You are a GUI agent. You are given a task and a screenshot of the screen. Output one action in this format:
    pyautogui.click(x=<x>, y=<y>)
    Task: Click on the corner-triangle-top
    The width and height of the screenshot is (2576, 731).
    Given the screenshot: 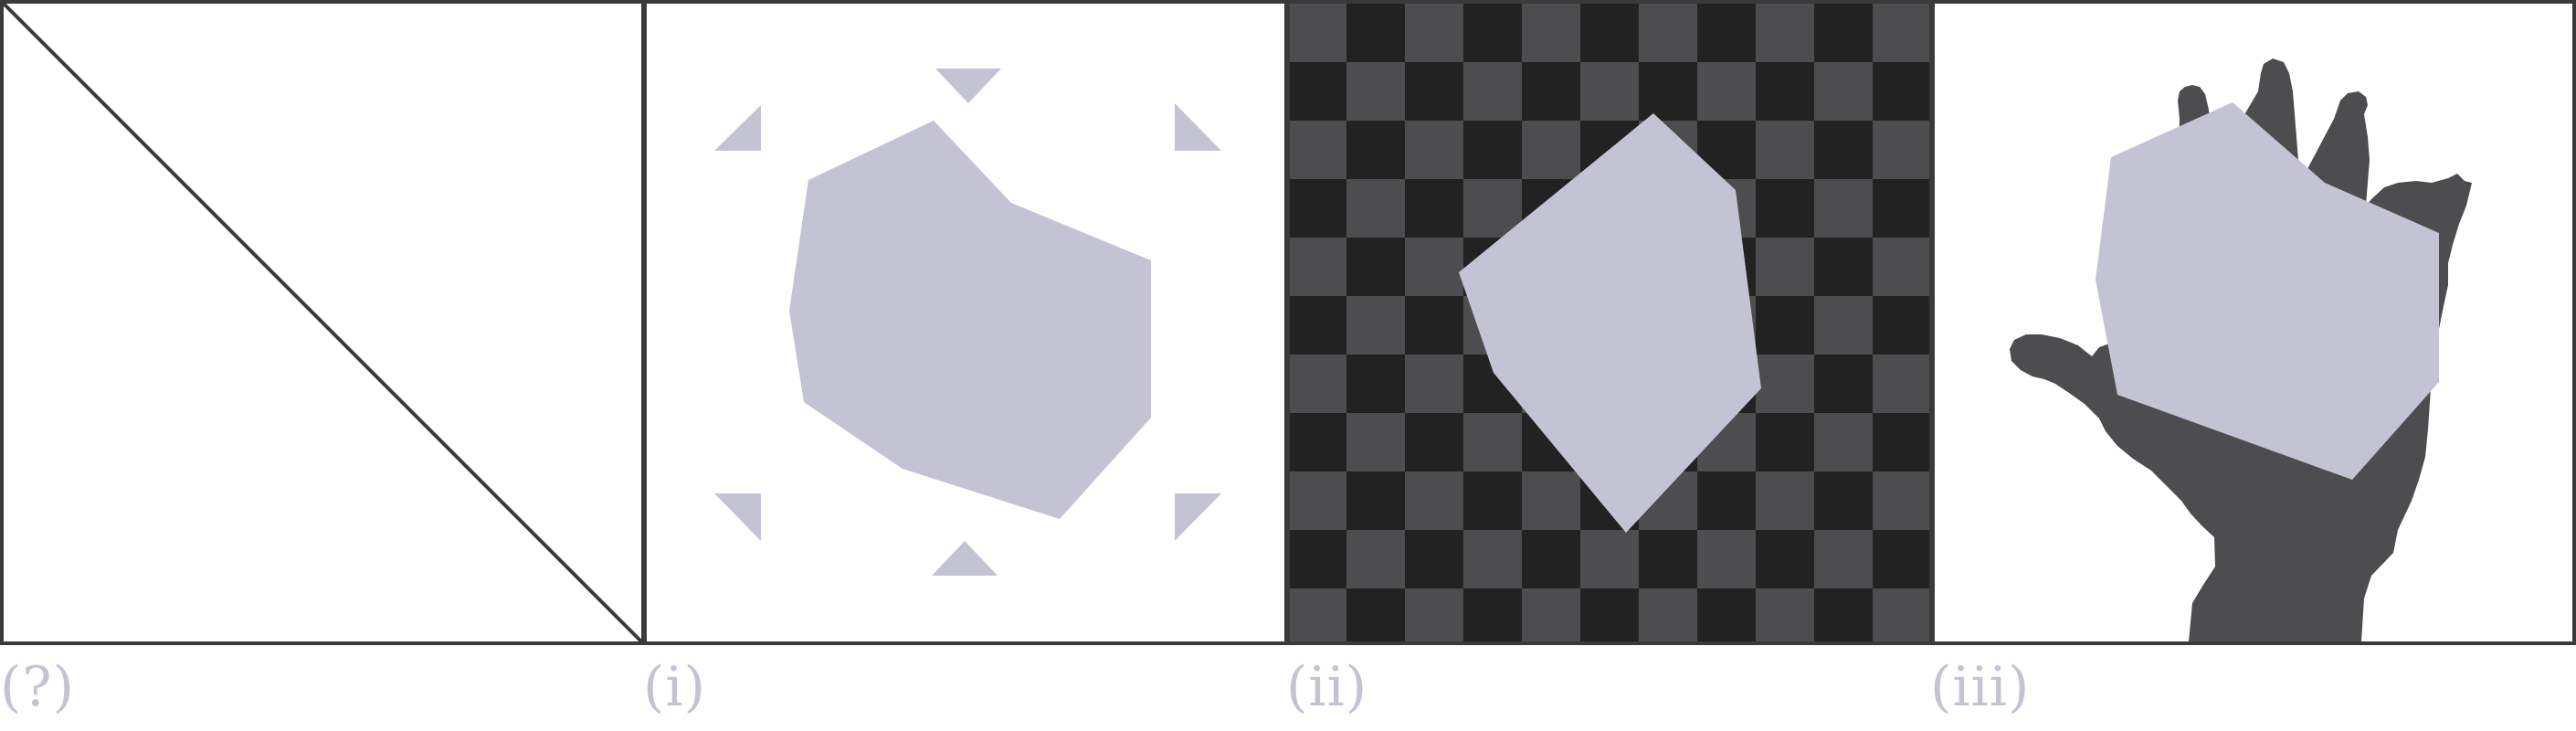 What is the action you would take?
    pyautogui.click(x=968, y=86)
    